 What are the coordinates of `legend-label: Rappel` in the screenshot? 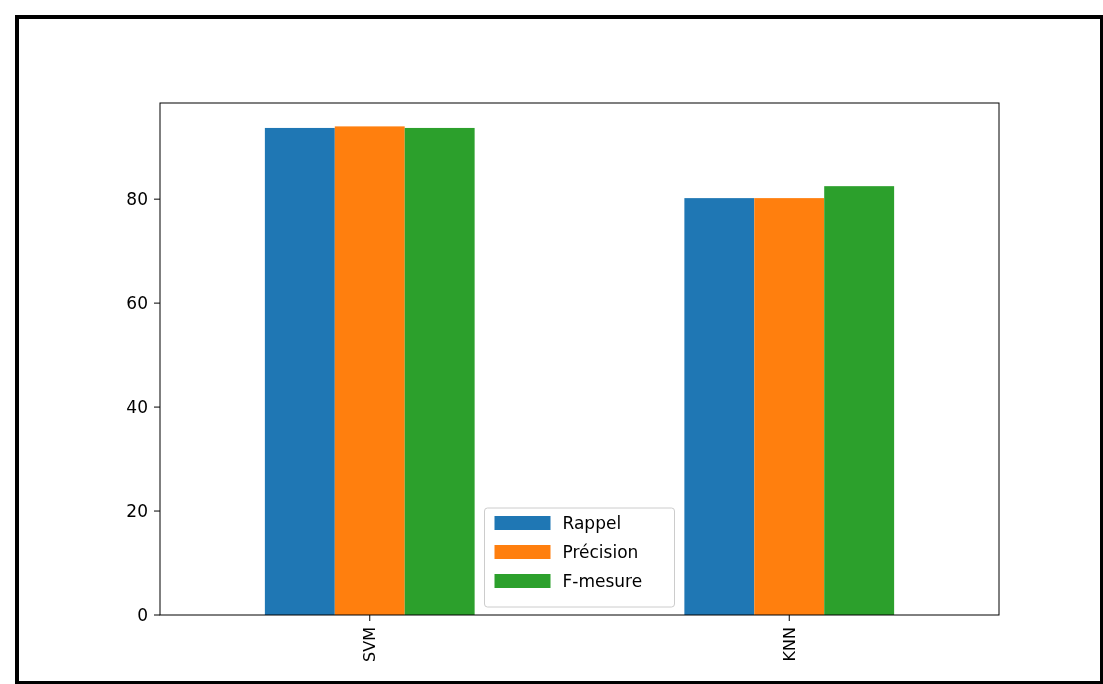 It's located at (592, 522).